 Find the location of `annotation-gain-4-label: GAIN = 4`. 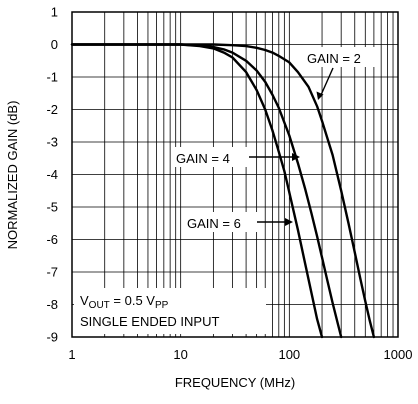

annotation-gain-4-label: GAIN = 4 is located at coordinates (203, 158).